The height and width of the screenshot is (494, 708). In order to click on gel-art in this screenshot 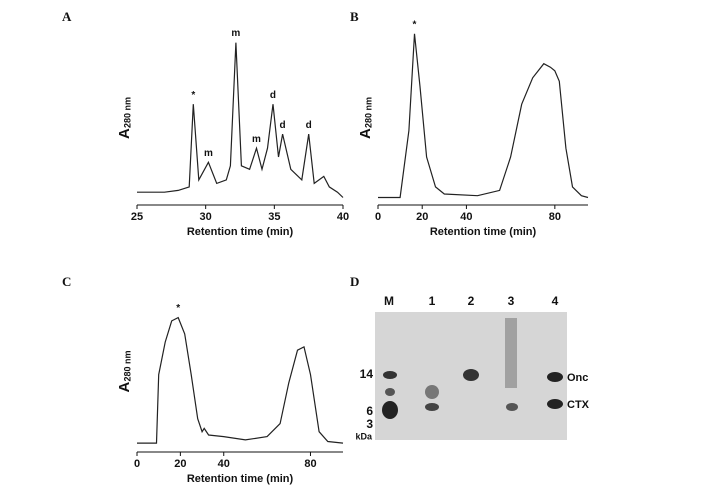, I will do `click(471, 376)`.